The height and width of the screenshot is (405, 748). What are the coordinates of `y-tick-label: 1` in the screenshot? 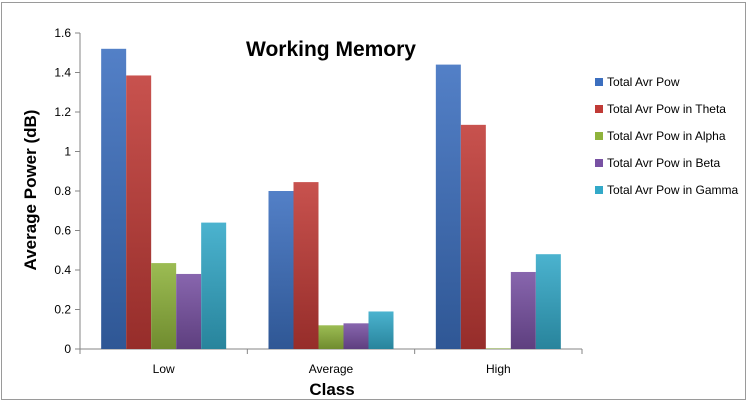 It's located at (67, 152).